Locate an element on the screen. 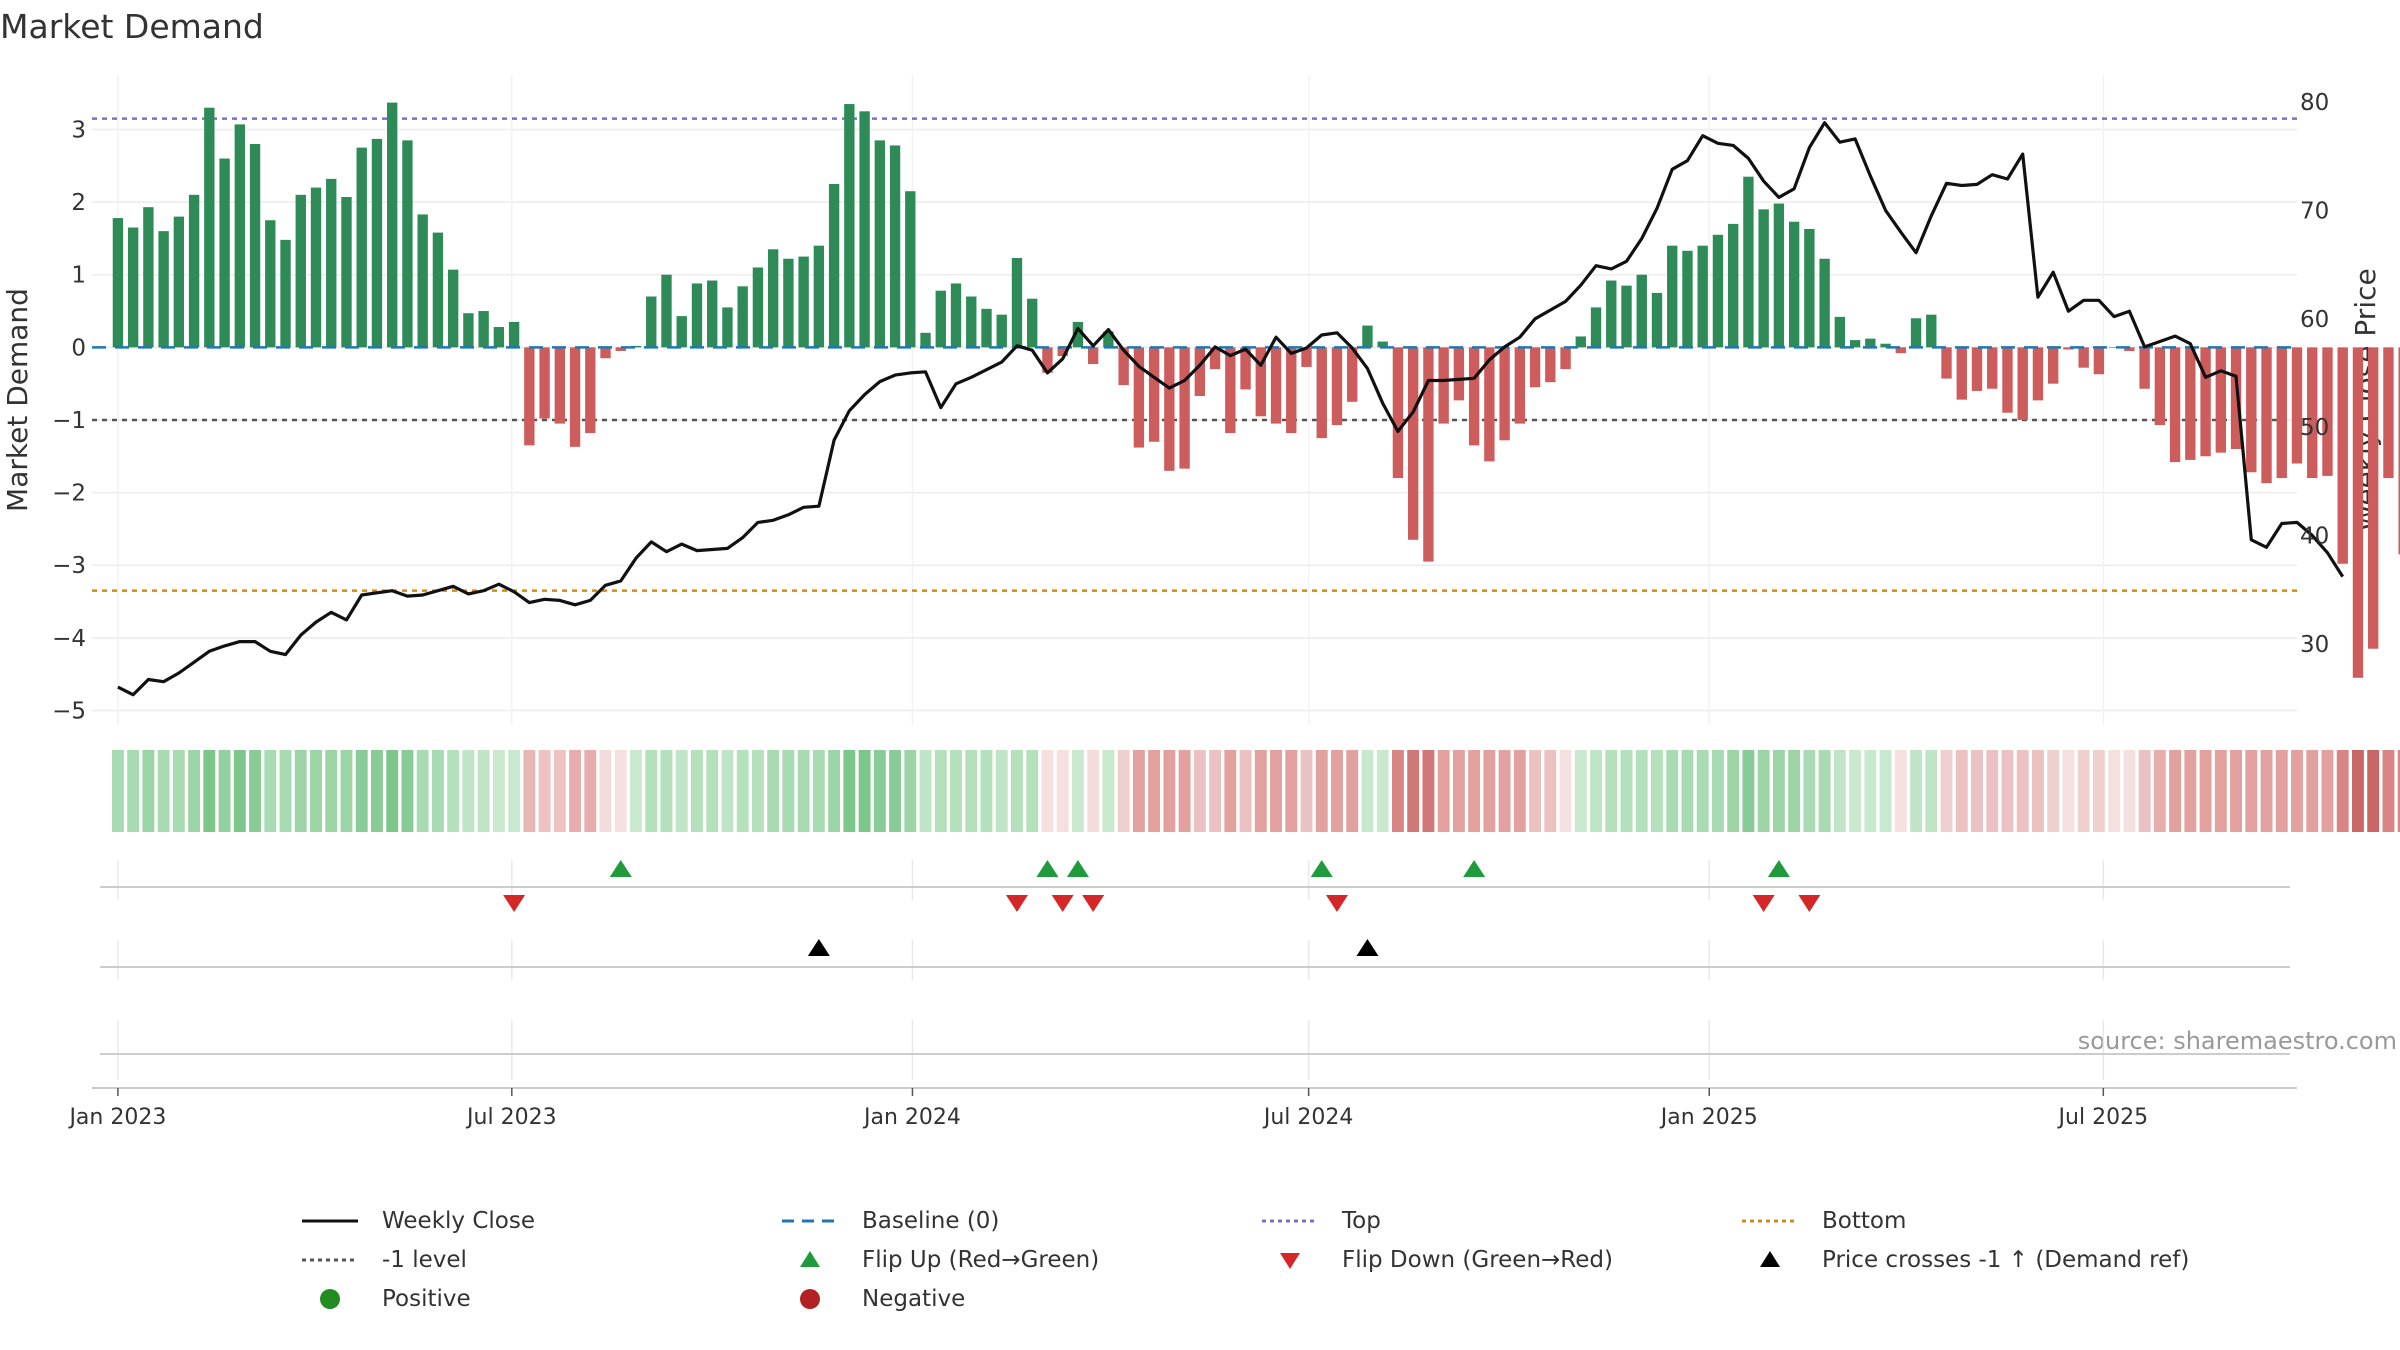 The image size is (2400, 1350). legend-top-label: Top is located at coordinates (1361, 1221).